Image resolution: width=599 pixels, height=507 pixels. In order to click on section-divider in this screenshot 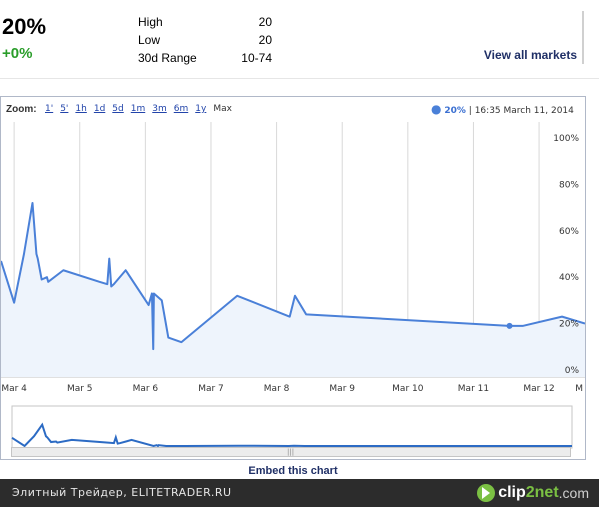, I will do `click(299, 78)`.